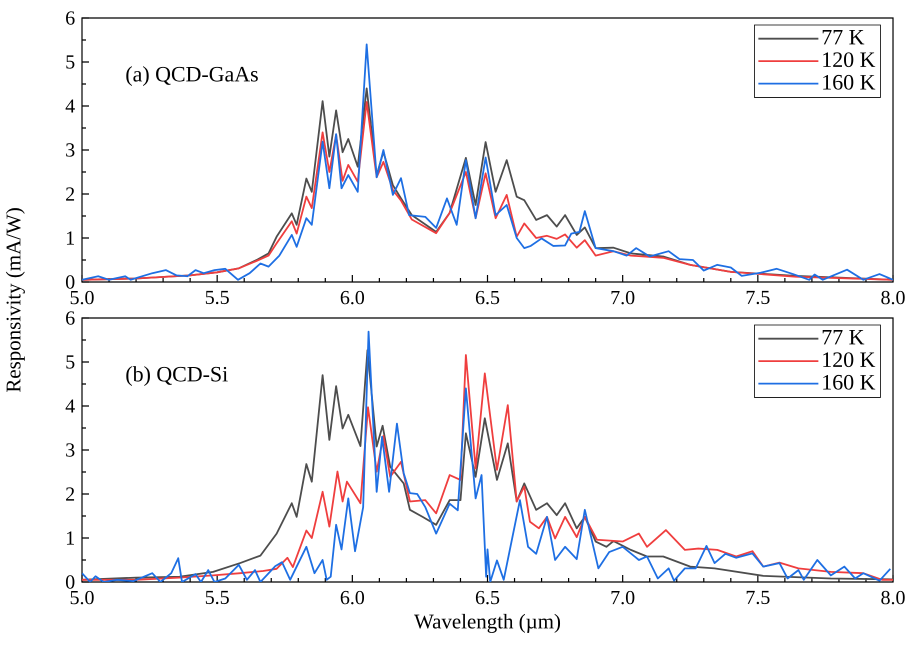 The width and height of the screenshot is (912, 662). Describe the element at coordinates (487, 623) in the screenshot. I see `x-axis-title: Wavelength (µm)` at that location.